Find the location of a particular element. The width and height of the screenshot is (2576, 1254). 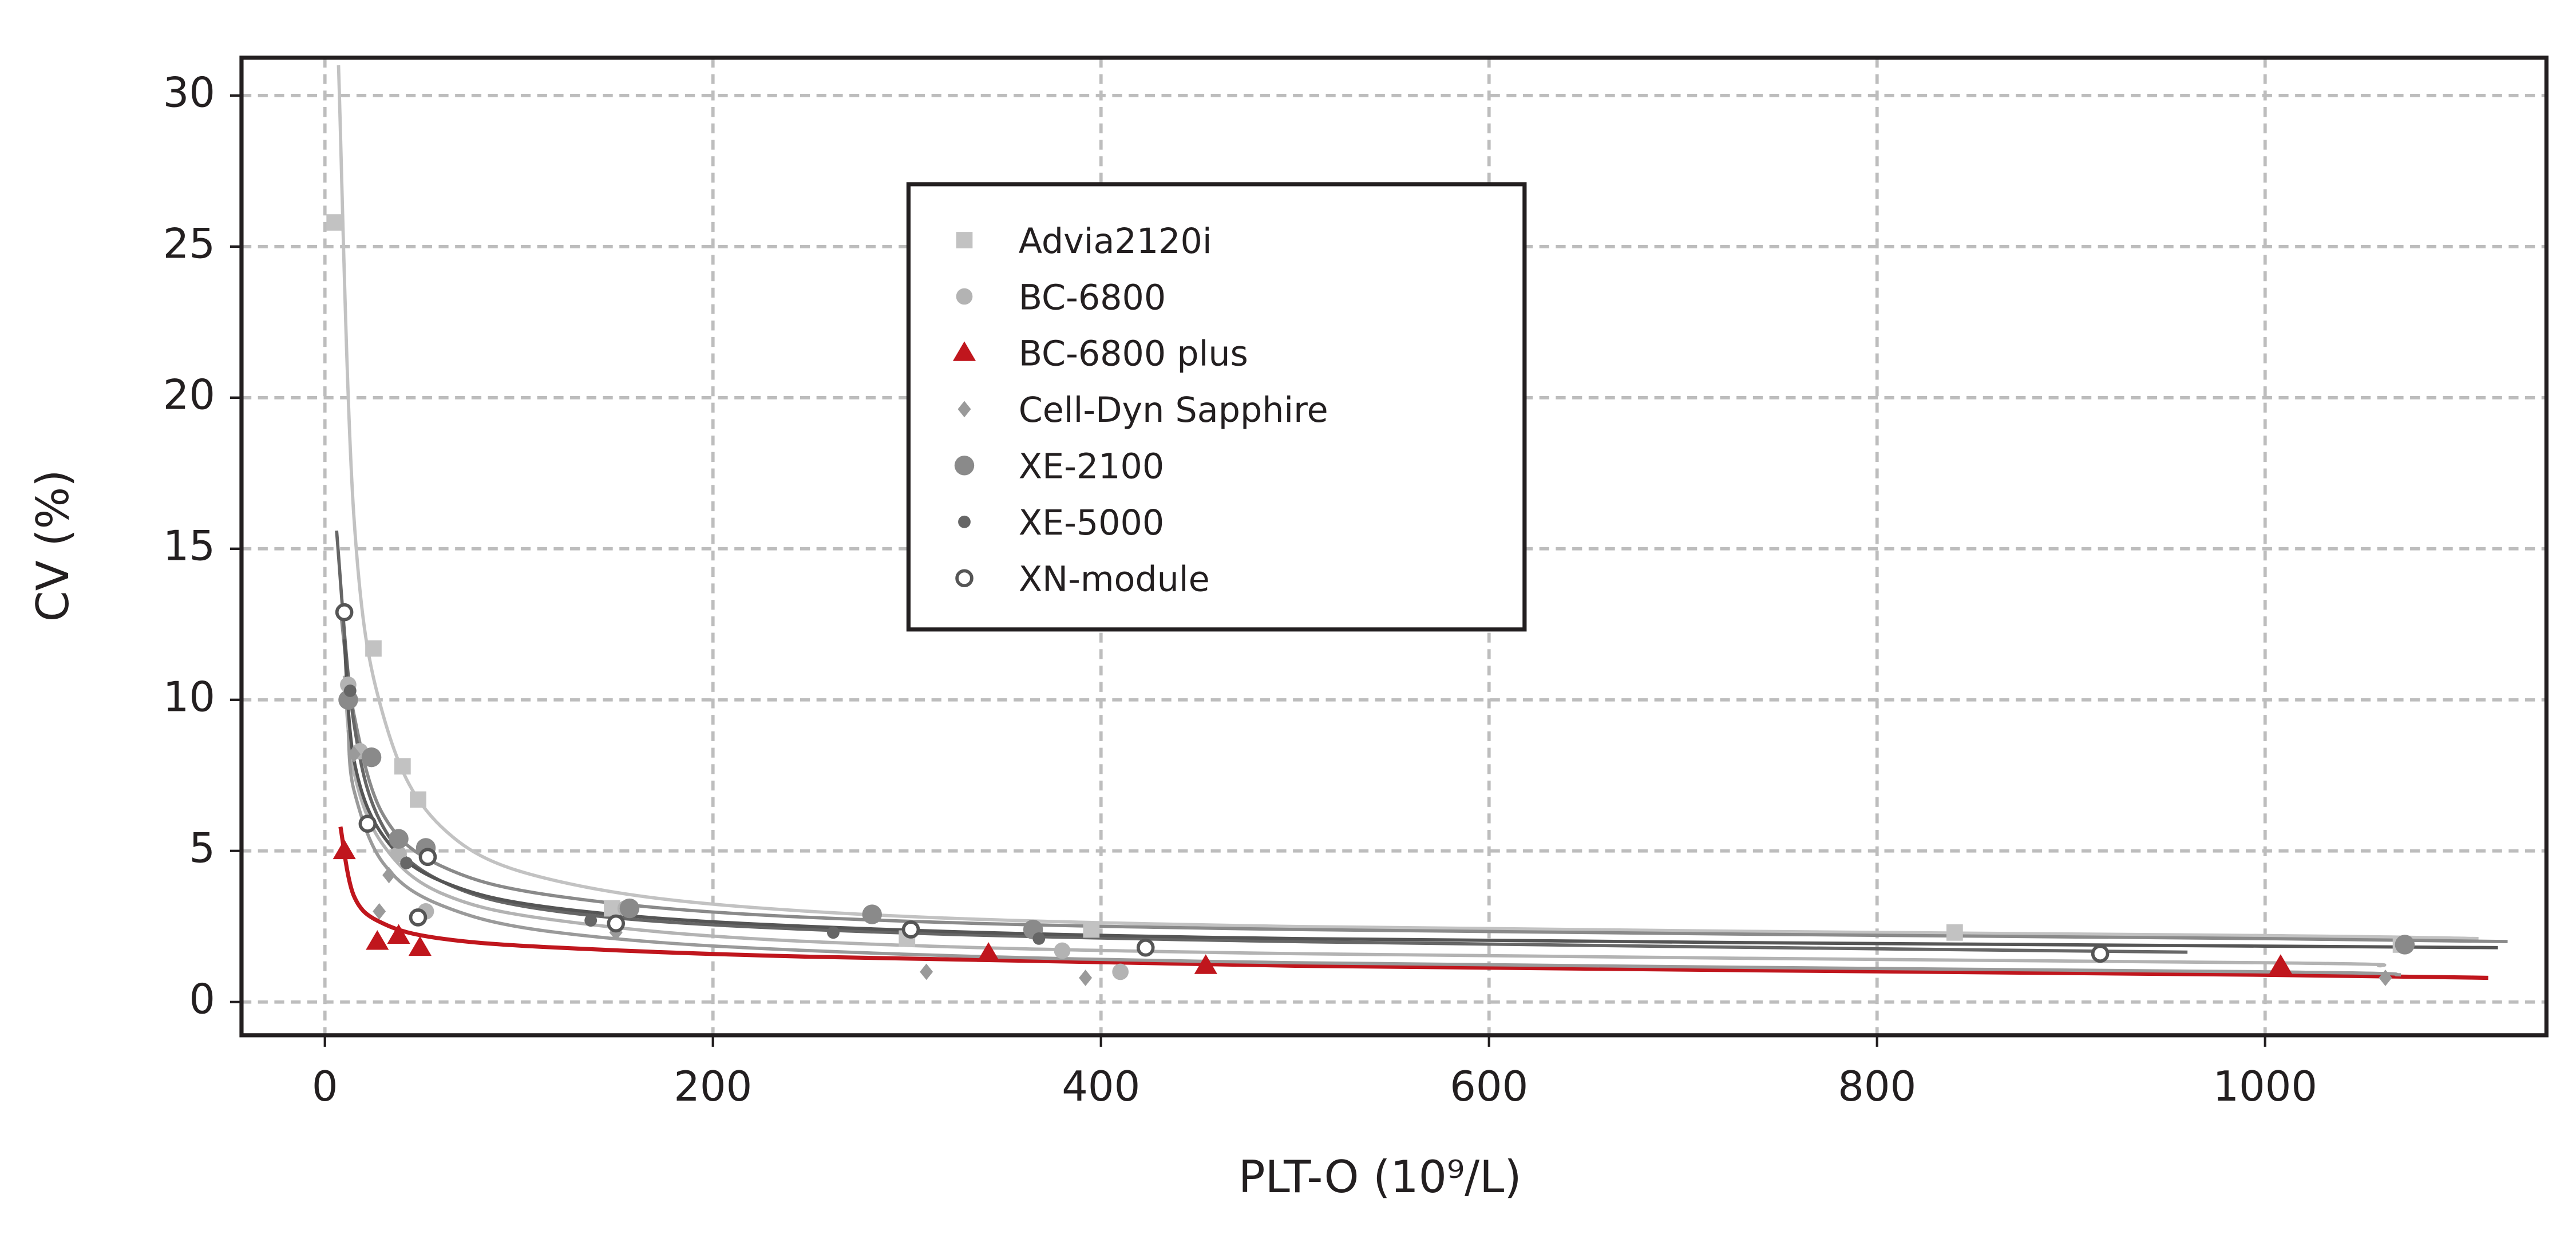

y-tick-label: 30 is located at coordinates (189, 92).